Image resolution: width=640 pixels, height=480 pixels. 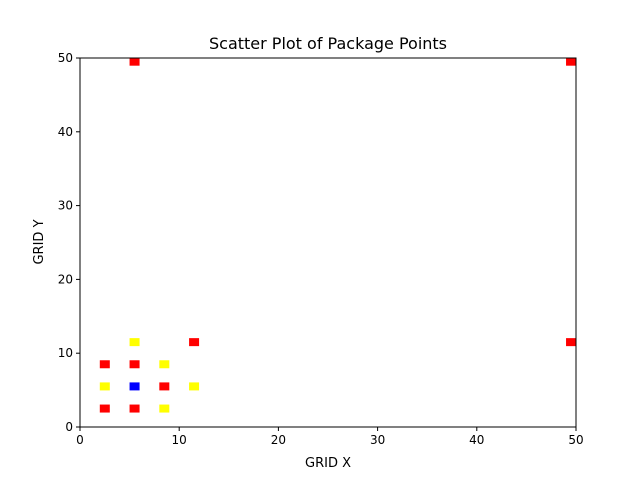 I want to click on y-tick-label: 40, so click(x=65, y=132).